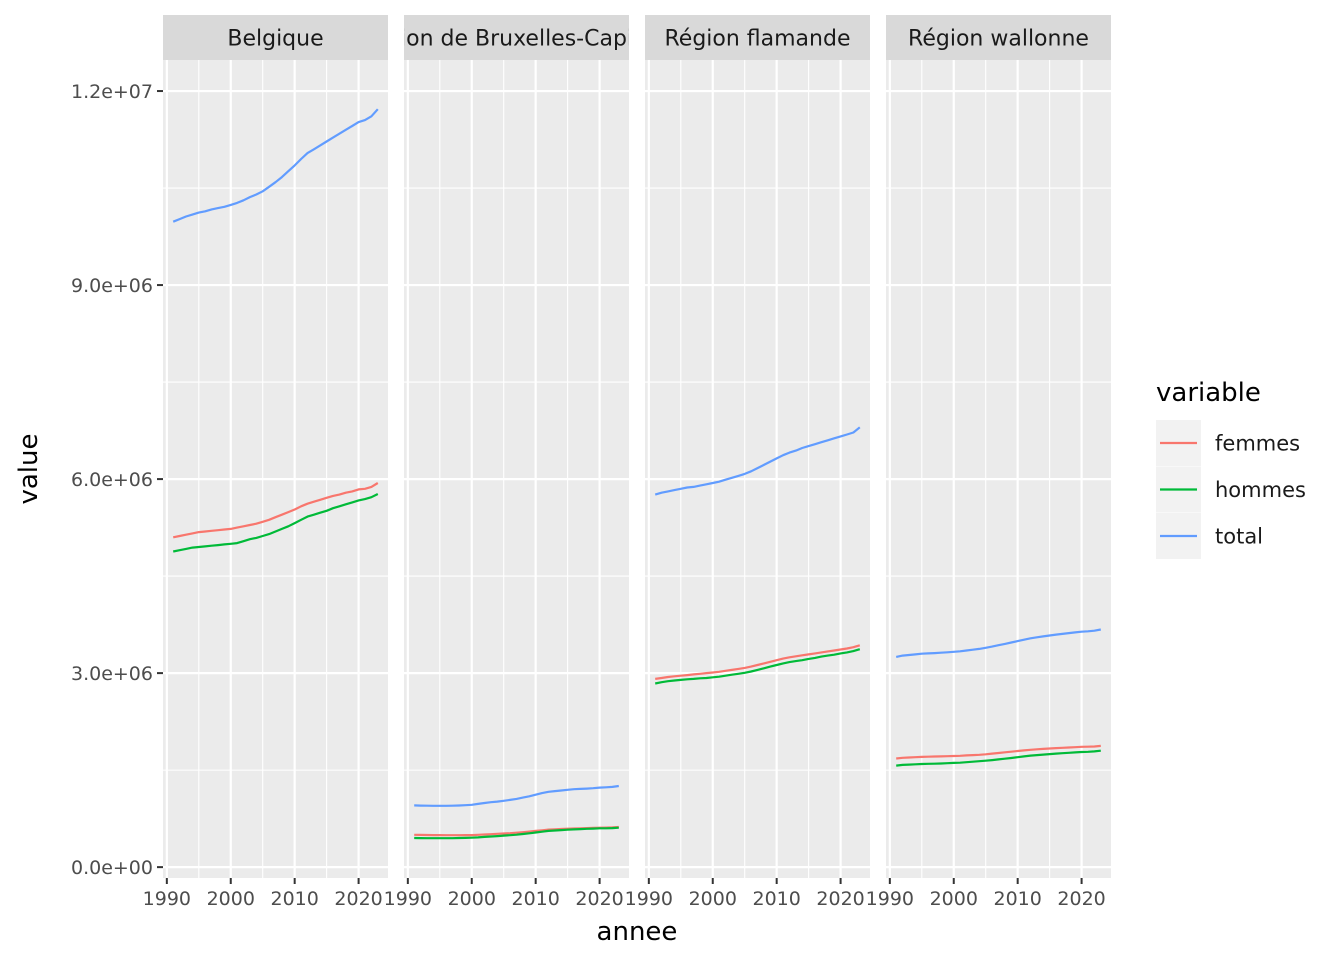 Image resolution: width=1344 pixels, height=964 pixels. Describe the element at coordinates (1231, 468) in the screenshot. I see `legend: variable femmes hommes total` at that location.